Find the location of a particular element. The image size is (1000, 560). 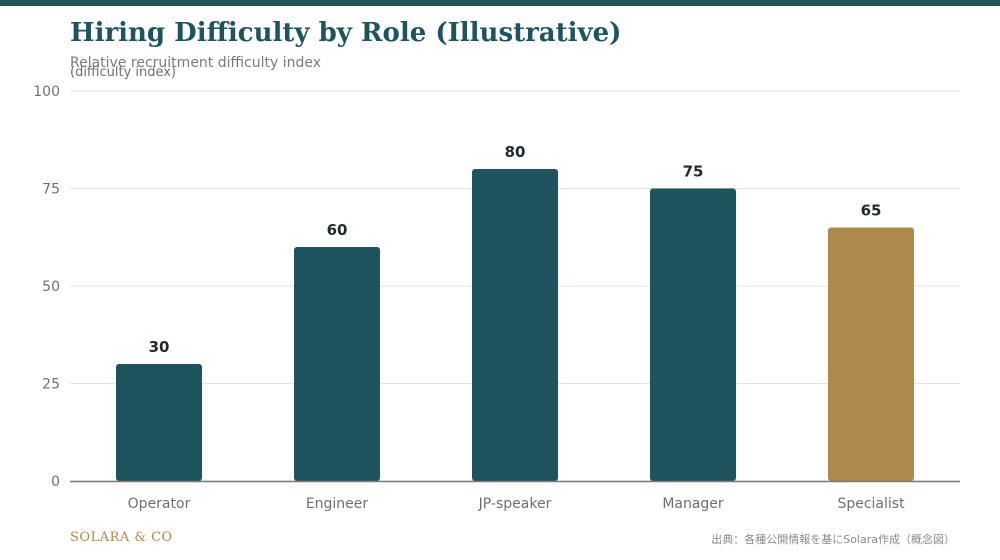

x-tick-label: Manager is located at coordinates (693, 504).